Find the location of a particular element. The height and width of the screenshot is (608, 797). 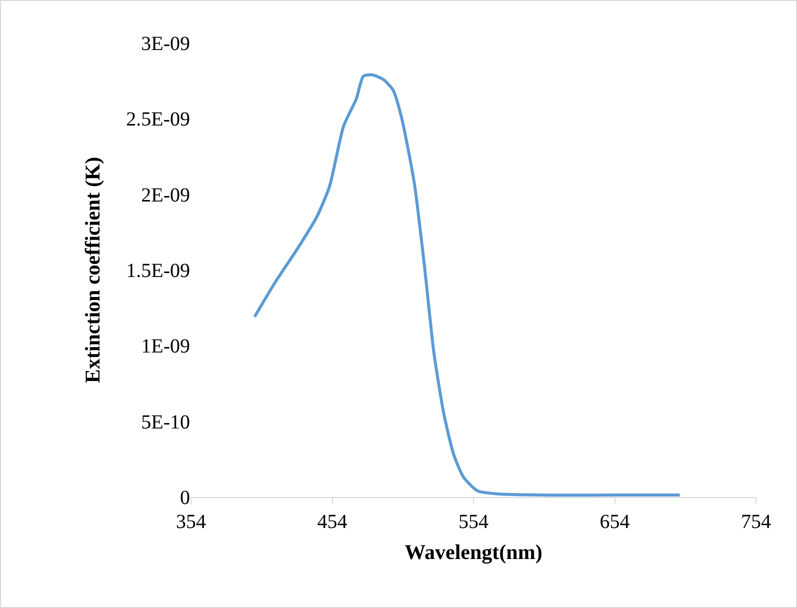

y-tick-label: 3E-09 is located at coordinates (165, 44).